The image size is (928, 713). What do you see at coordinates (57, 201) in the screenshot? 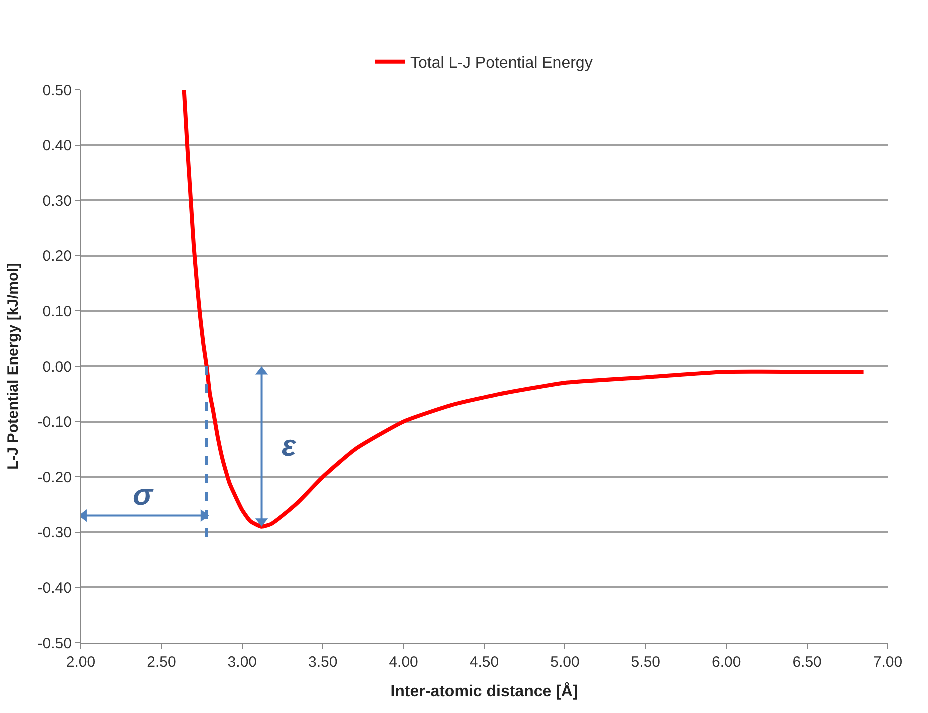
I see `y-tick-label: 0.30` at bounding box center [57, 201].